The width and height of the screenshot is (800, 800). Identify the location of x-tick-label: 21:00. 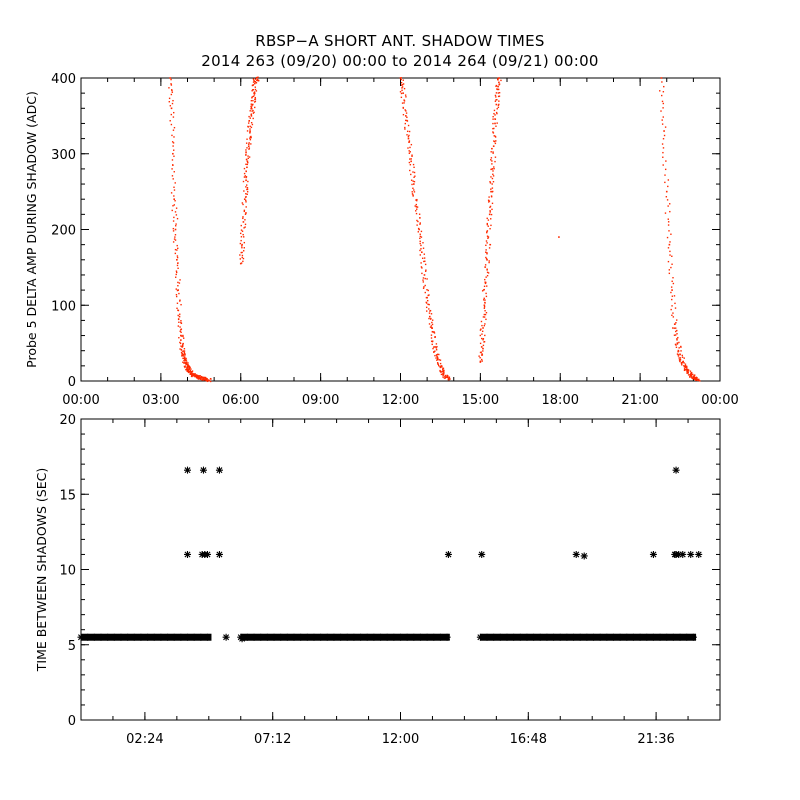
(639, 400).